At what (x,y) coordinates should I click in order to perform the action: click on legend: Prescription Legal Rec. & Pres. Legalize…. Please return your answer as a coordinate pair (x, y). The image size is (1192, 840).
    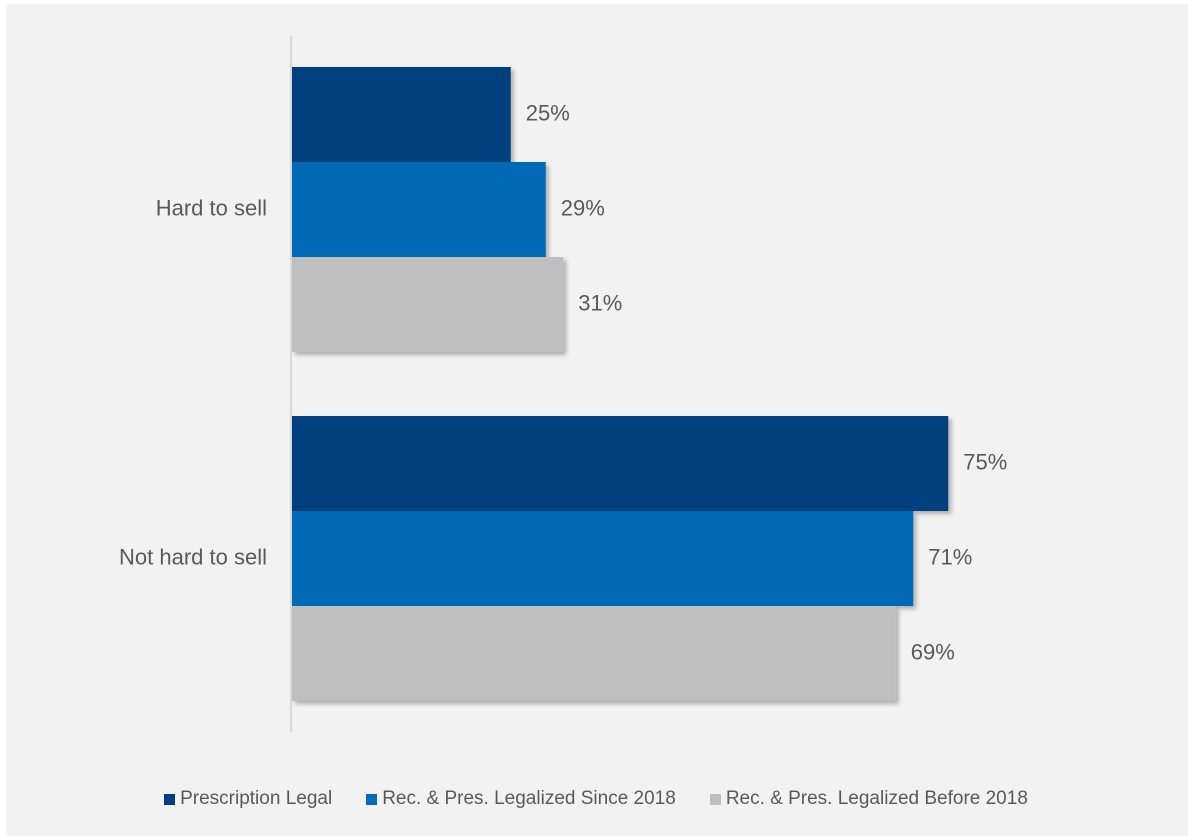
    Looking at the image, I should click on (596, 799).